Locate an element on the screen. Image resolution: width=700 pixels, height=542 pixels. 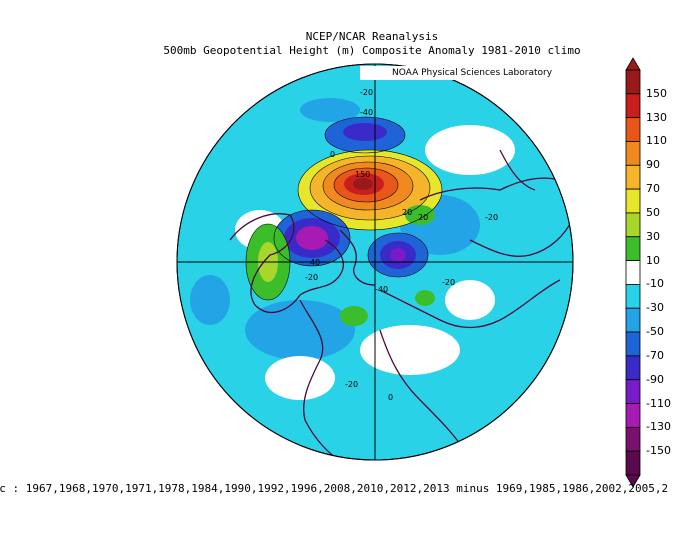
colorbar-tick-label: -10 is located at coordinates (655, 284).